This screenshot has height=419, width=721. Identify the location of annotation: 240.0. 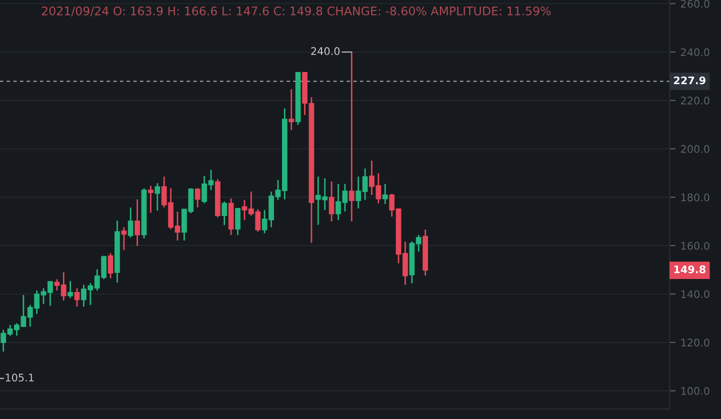
(325, 51).